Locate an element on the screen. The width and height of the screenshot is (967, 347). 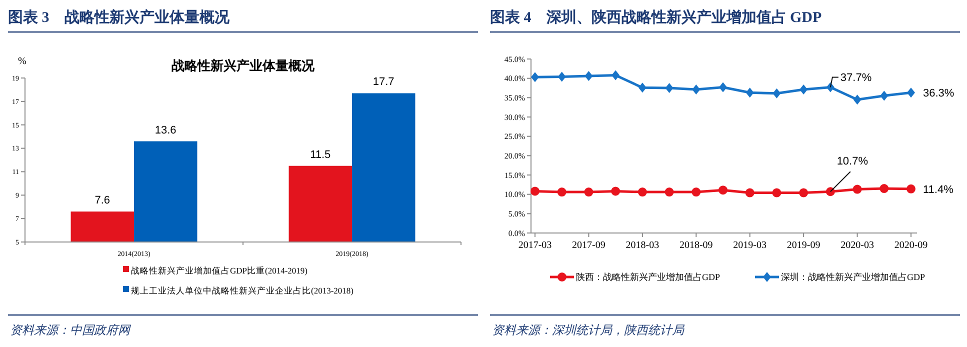
chart-title: 图表 4 深圳、陕西战略性新兴产业增加值占 GDP is located at coordinates (656, 17).